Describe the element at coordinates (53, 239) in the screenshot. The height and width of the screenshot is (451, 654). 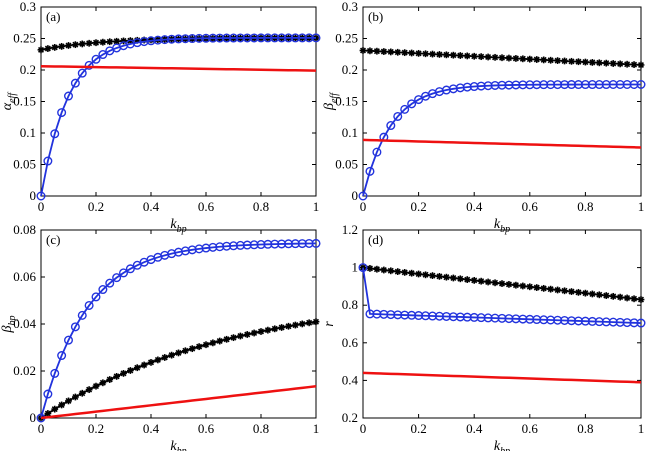
I see `panel-label: (c)` at that location.